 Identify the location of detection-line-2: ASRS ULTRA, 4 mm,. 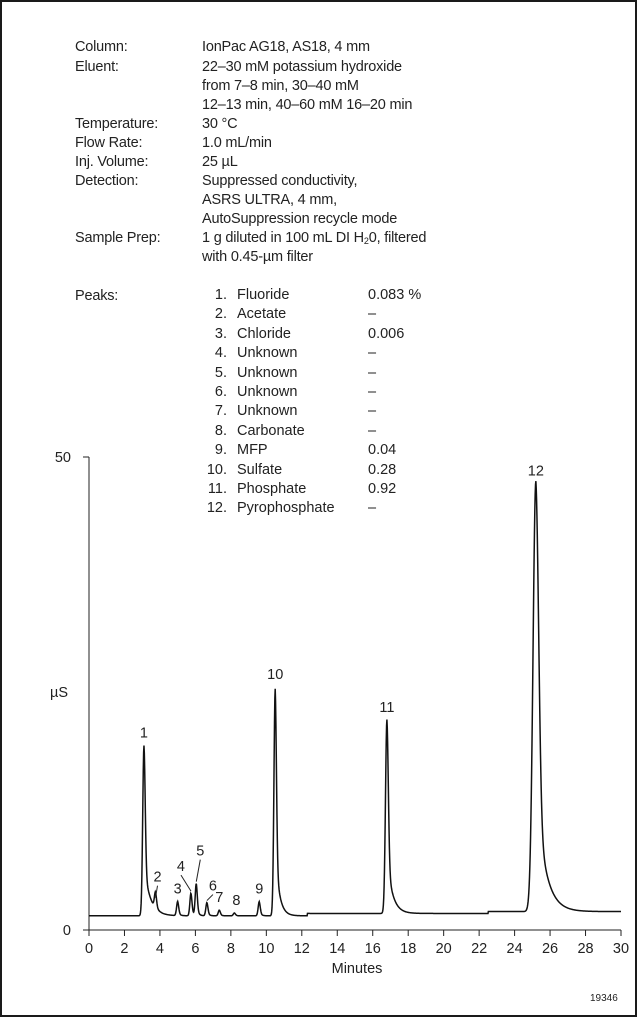
(269, 200).